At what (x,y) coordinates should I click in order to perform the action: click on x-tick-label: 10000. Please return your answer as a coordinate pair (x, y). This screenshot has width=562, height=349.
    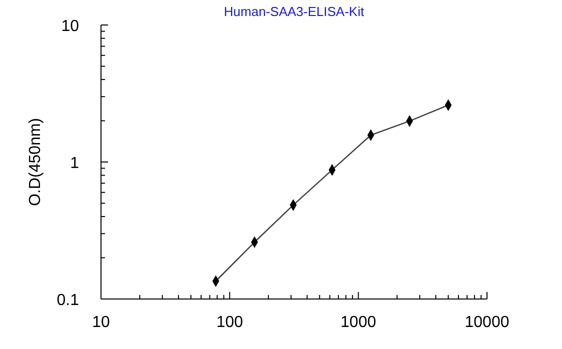
    Looking at the image, I should click on (487, 322).